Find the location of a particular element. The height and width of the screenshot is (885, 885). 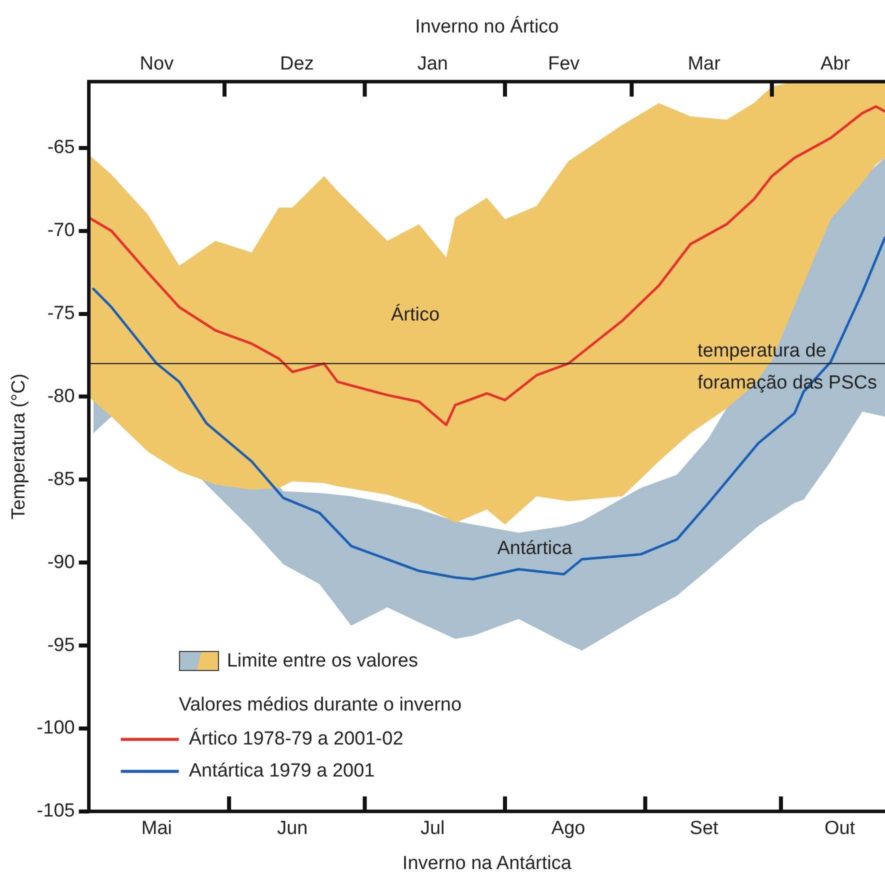

y-tick-label: -90 is located at coordinates (61, 562).